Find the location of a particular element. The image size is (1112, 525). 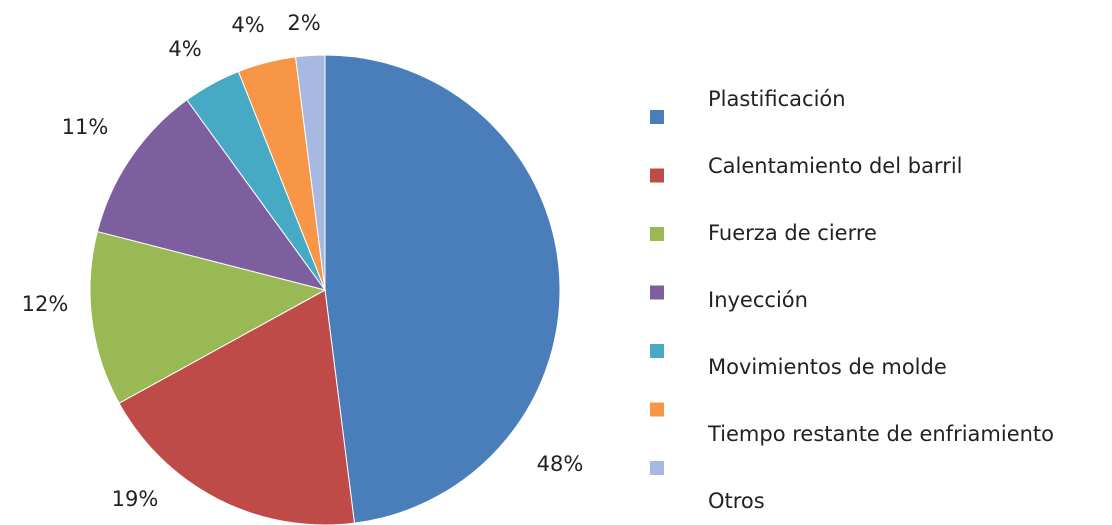

data-label: 19% is located at coordinates (135, 499).